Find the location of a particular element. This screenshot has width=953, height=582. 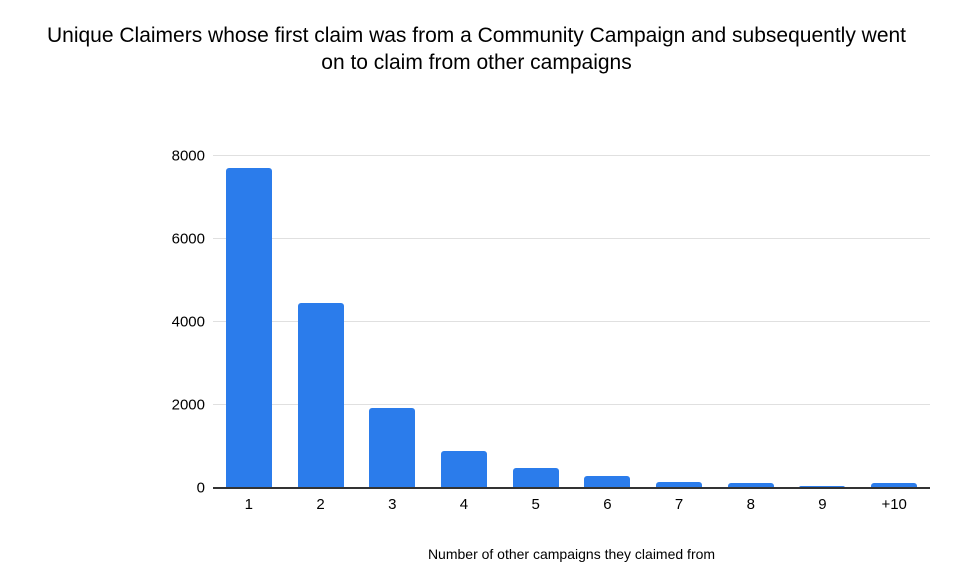

y-tick-label: 4000 is located at coordinates (188, 322).